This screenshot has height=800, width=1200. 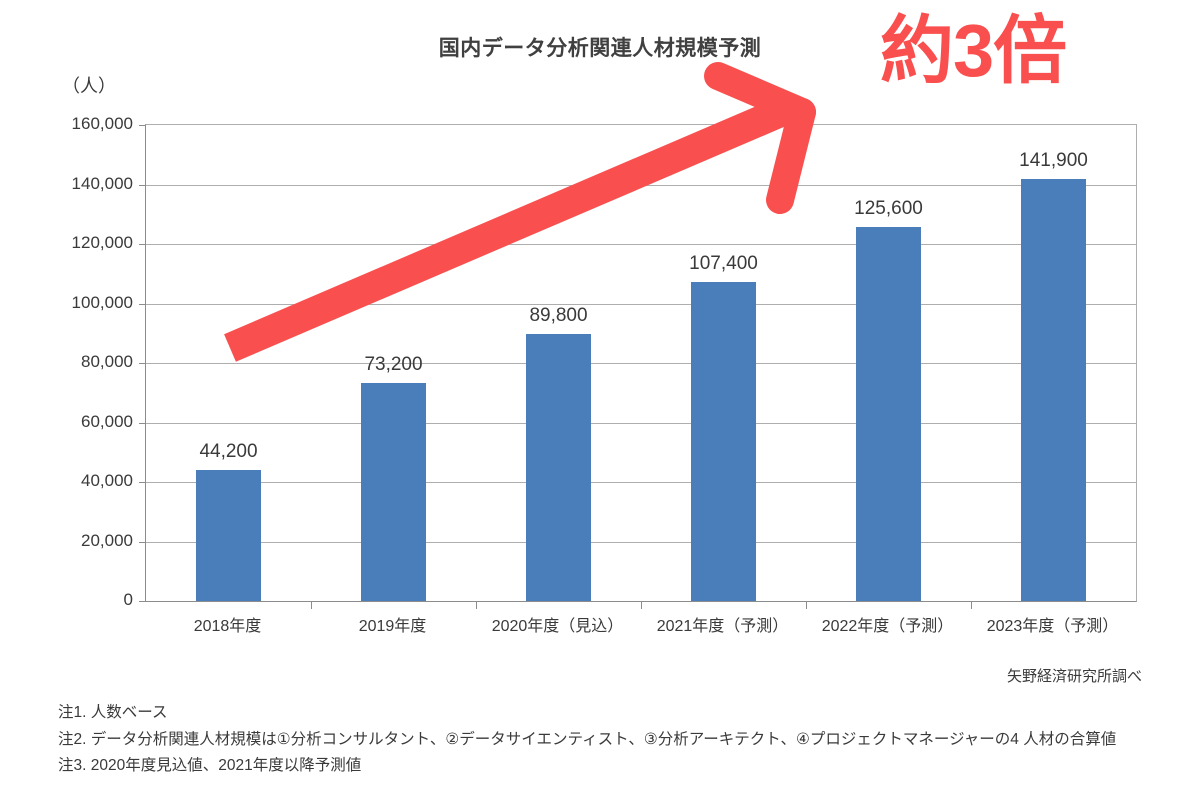 I want to click on x-axis-category-label: 2019年度, so click(x=392, y=626).